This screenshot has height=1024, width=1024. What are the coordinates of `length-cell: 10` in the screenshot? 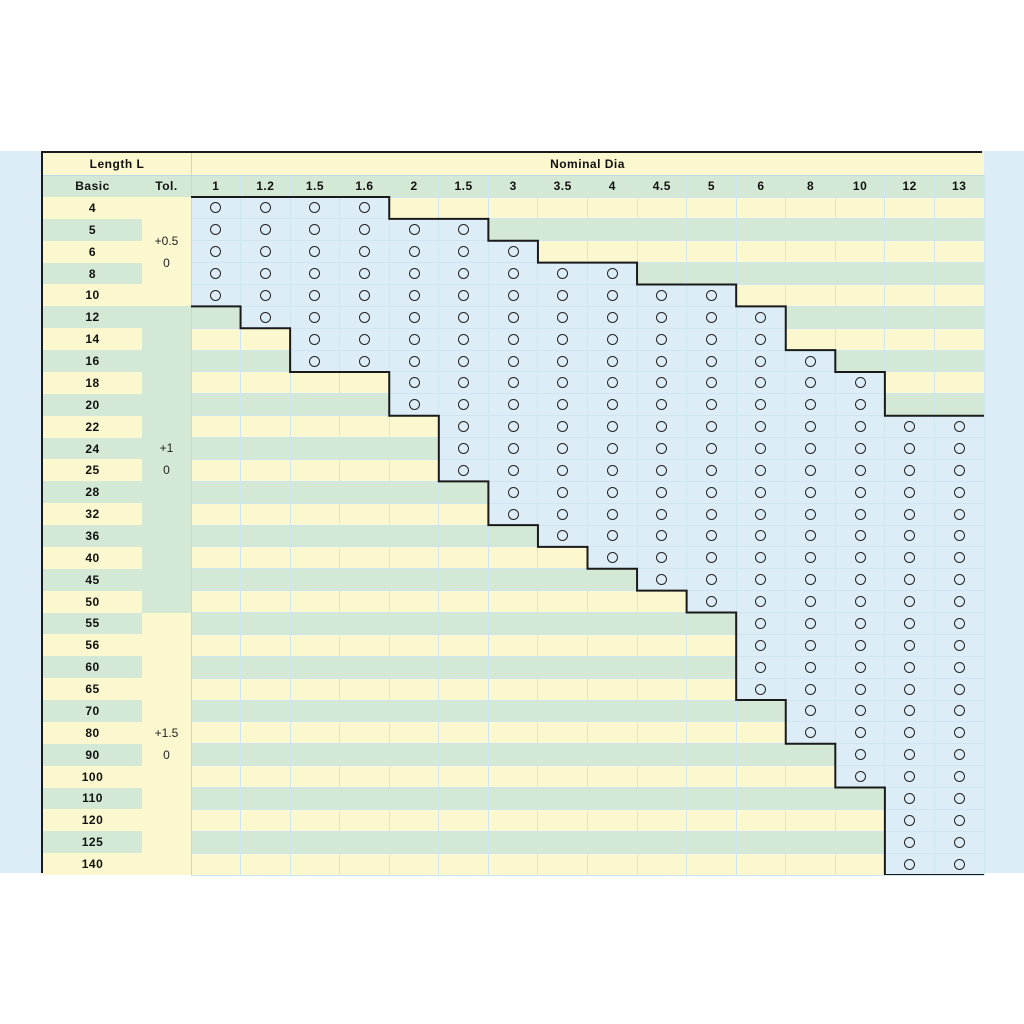 It's located at (92, 295).